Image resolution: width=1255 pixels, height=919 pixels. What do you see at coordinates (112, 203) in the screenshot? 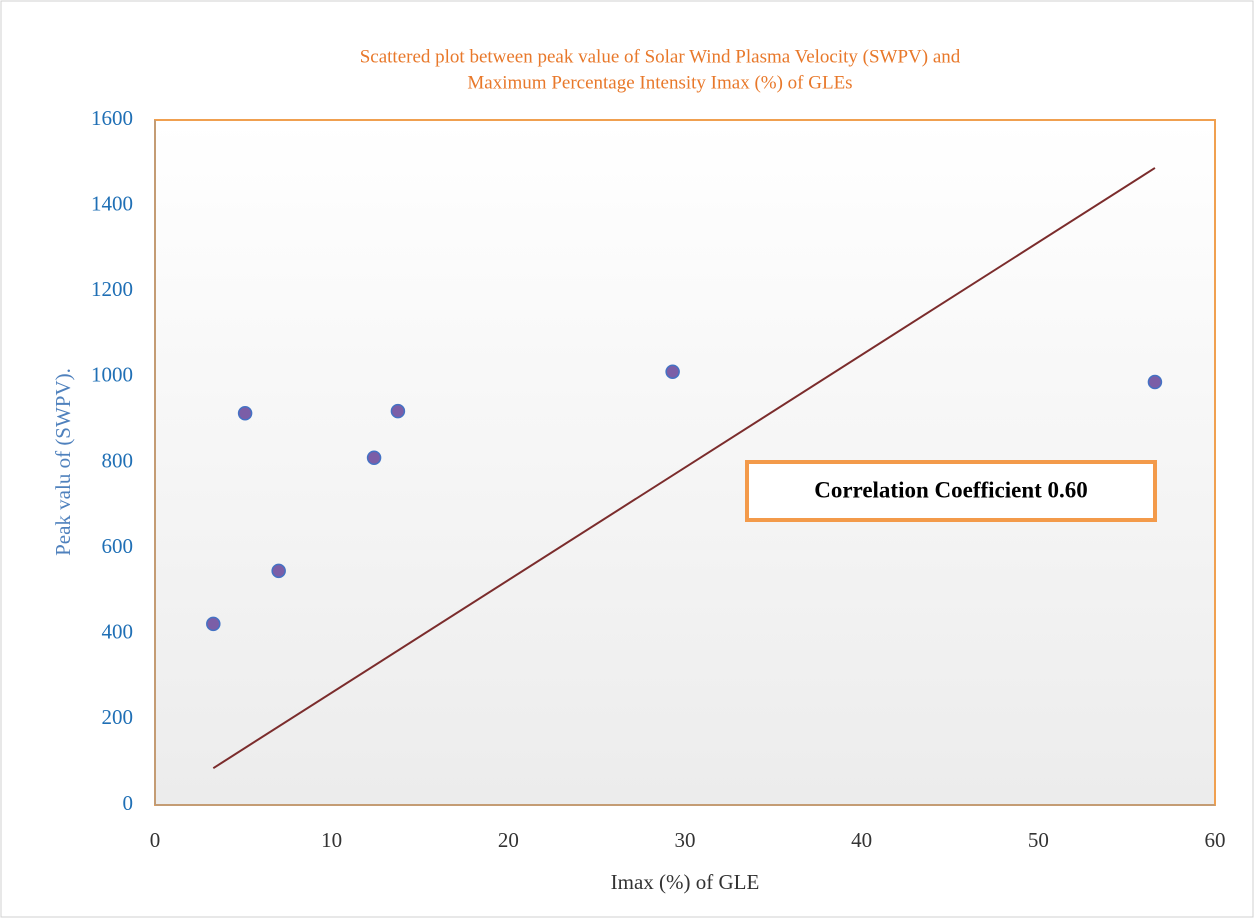
I see `y-tick-label: 1400` at bounding box center [112, 203].